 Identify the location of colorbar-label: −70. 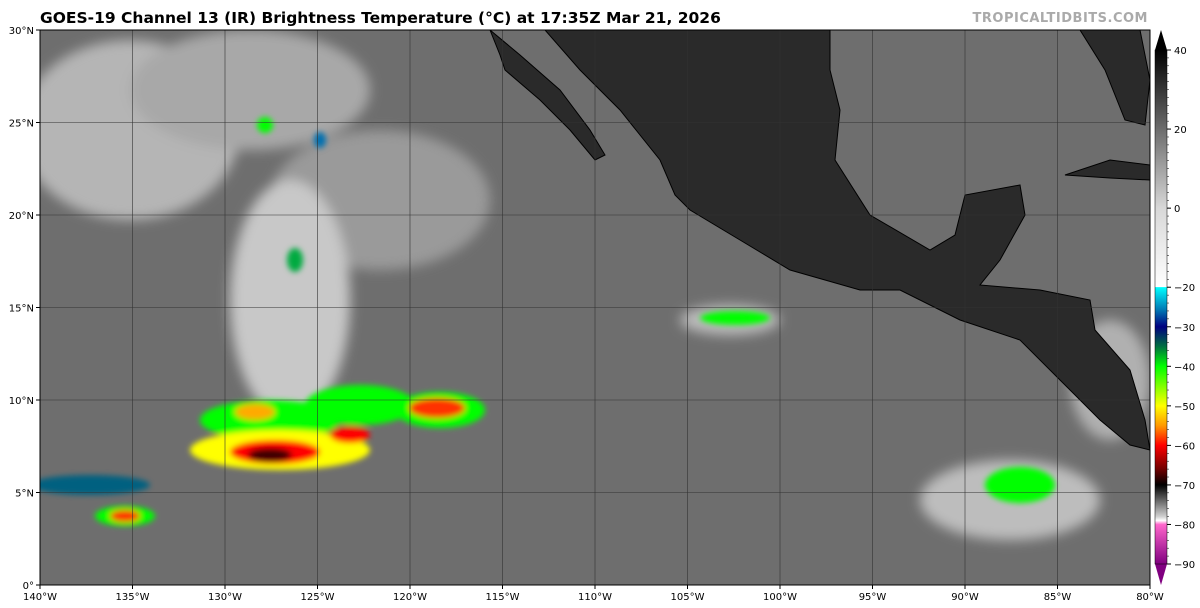
(1184, 486).